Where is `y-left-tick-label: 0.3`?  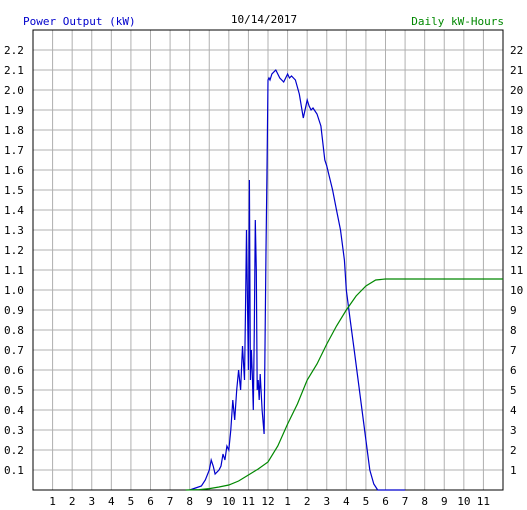 y-left-tick-label: 0.3 is located at coordinates (14, 430).